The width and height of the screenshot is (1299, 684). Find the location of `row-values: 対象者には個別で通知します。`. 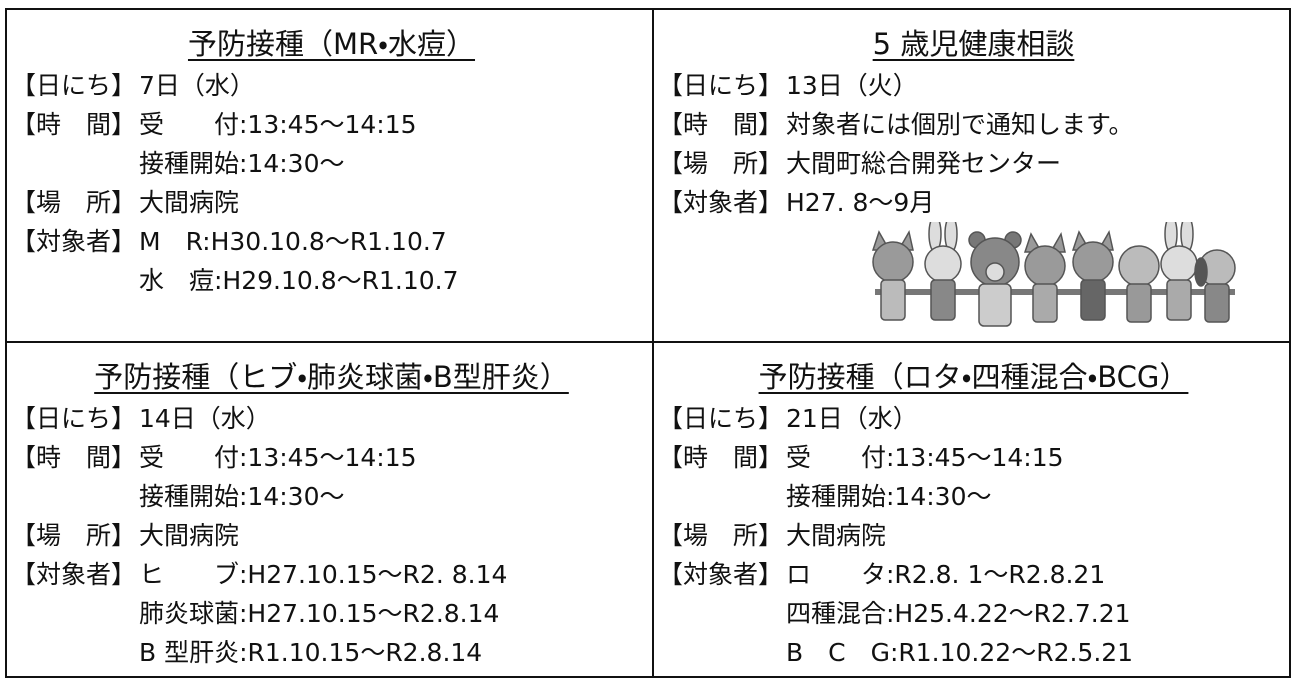

row-values: 対象者には個別で通知します。 is located at coordinates (960, 124).